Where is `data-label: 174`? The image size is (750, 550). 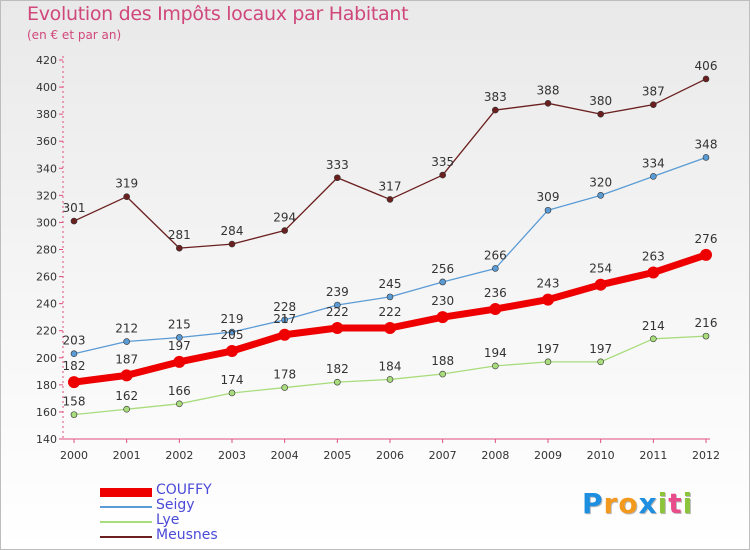
data-label: 174 is located at coordinates (232, 380).